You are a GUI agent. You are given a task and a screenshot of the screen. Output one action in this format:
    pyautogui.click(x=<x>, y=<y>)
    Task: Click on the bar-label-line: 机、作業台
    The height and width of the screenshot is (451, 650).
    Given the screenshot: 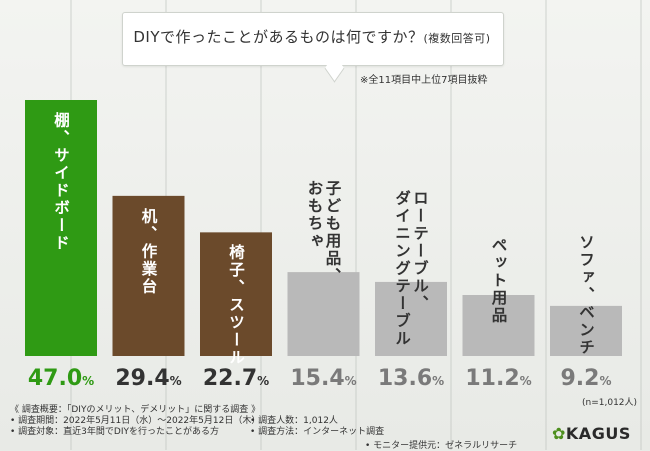 What is the action you would take?
    pyautogui.click(x=148, y=251)
    